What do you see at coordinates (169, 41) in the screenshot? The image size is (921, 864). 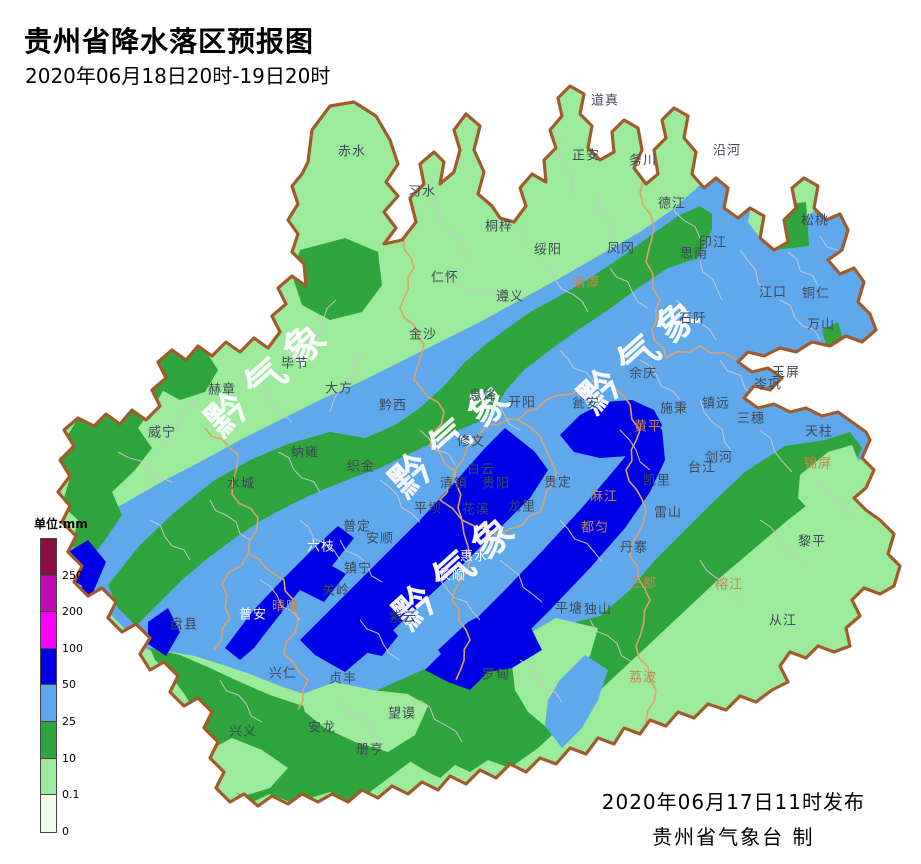 I see `page-title: 贵州省降水落区预报图` at bounding box center [169, 41].